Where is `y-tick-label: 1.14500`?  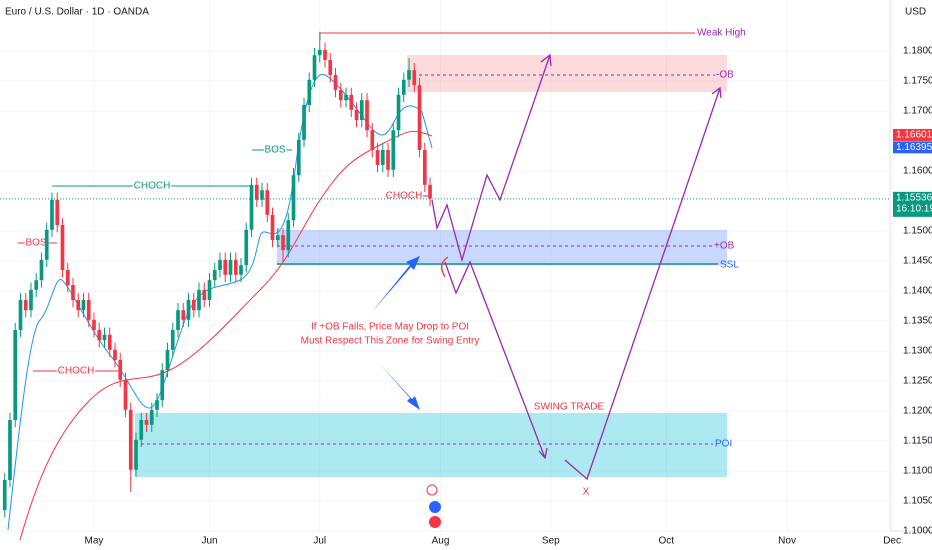 y-tick-label: 1.14500 is located at coordinates (917, 261).